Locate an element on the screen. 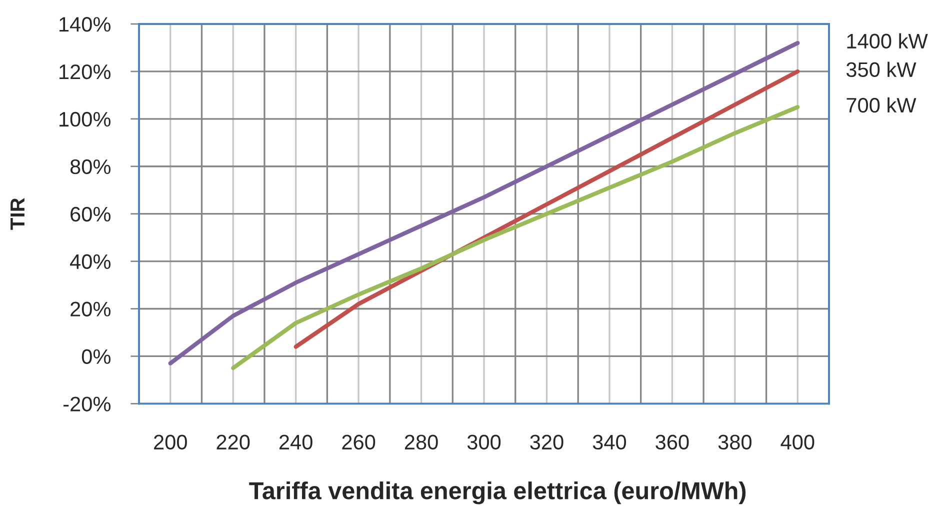 This screenshot has width=938, height=506. x-tick-label: 340 is located at coordinates (609, 442).